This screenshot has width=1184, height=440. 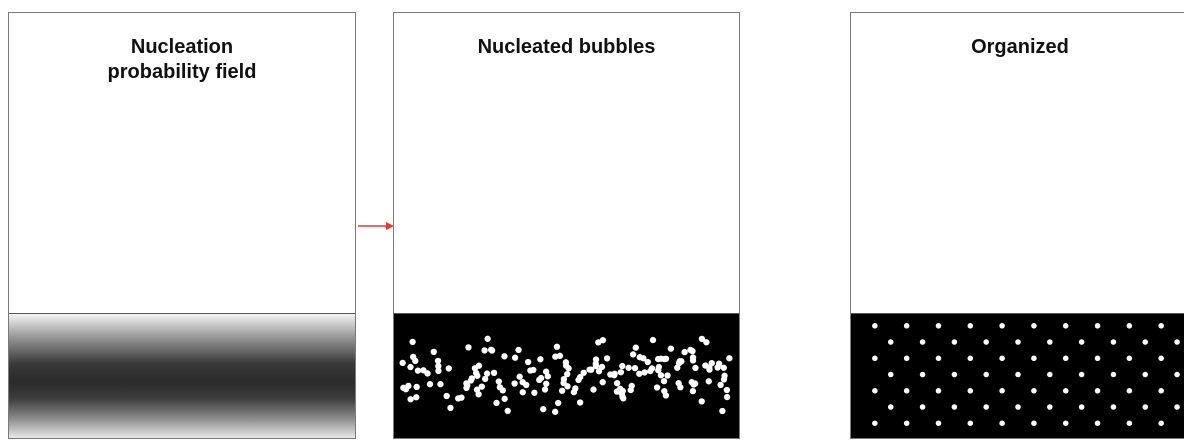 What do you see at coordinates (1020, 47) in the screenshot?
I see `panel-title-organized: Organized` at bounding box center [1020, 47].